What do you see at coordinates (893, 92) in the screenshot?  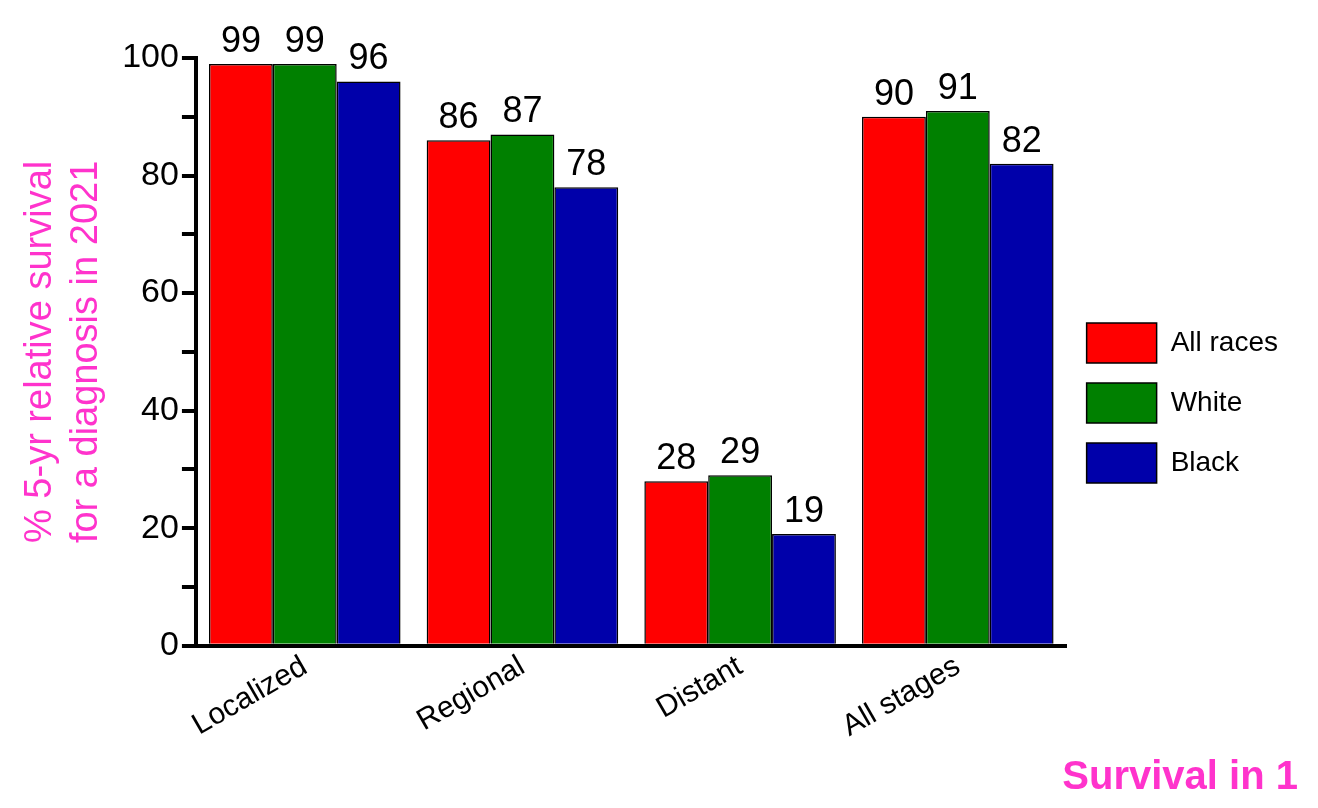 I see `data-label: 90` at bounding box center [893, 92].